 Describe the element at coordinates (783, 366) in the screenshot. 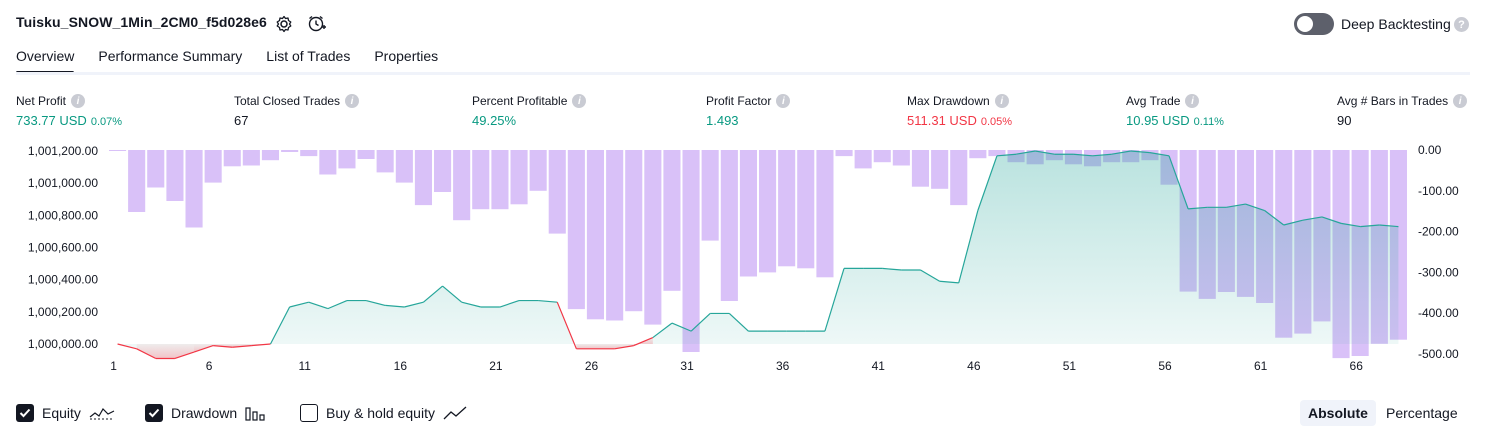

I see `x-tick-label: 36` at that location.